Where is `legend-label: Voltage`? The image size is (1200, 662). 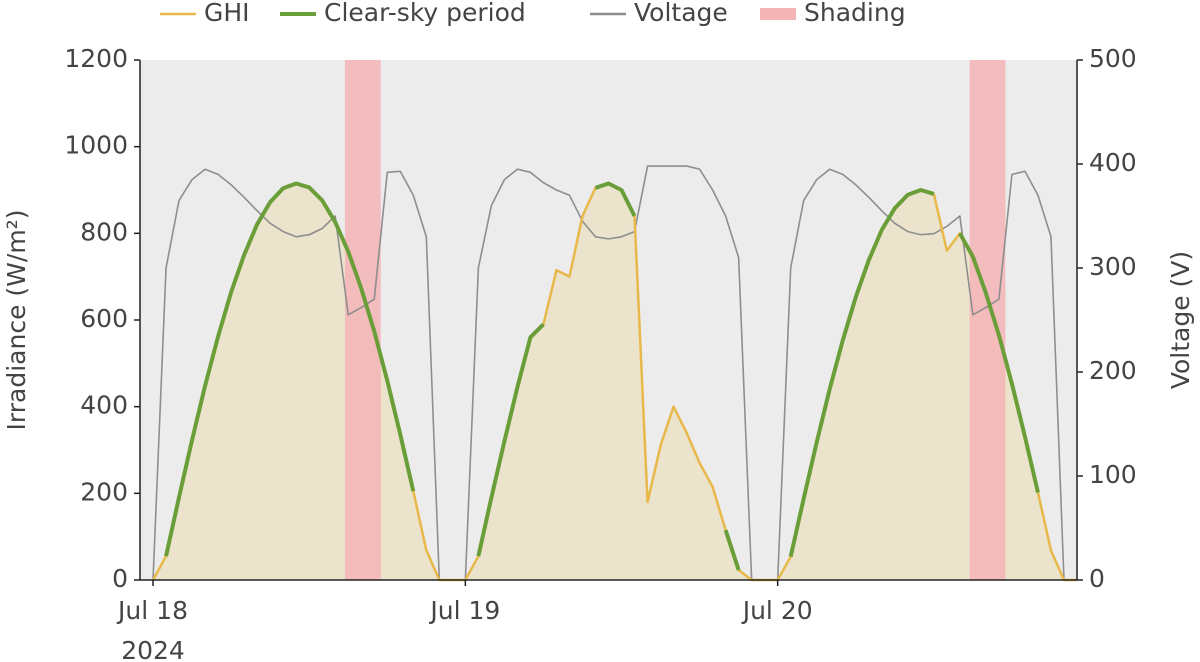
legend-label: Voltage is located at coordinates (681, 13).